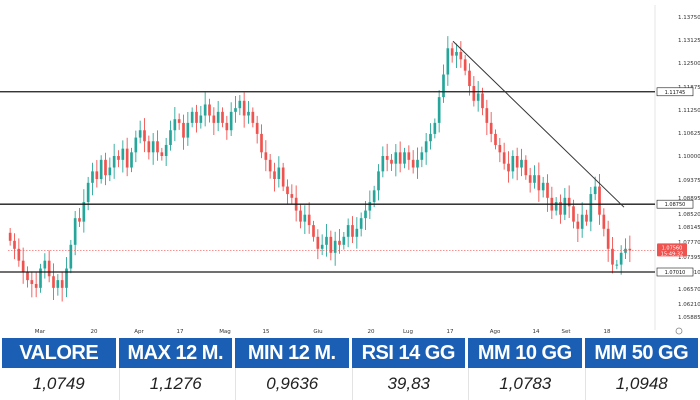 The height and width of the screenshot is (400, 700). I want to click on y-tick-label: 1.08520, so click(689, 215).